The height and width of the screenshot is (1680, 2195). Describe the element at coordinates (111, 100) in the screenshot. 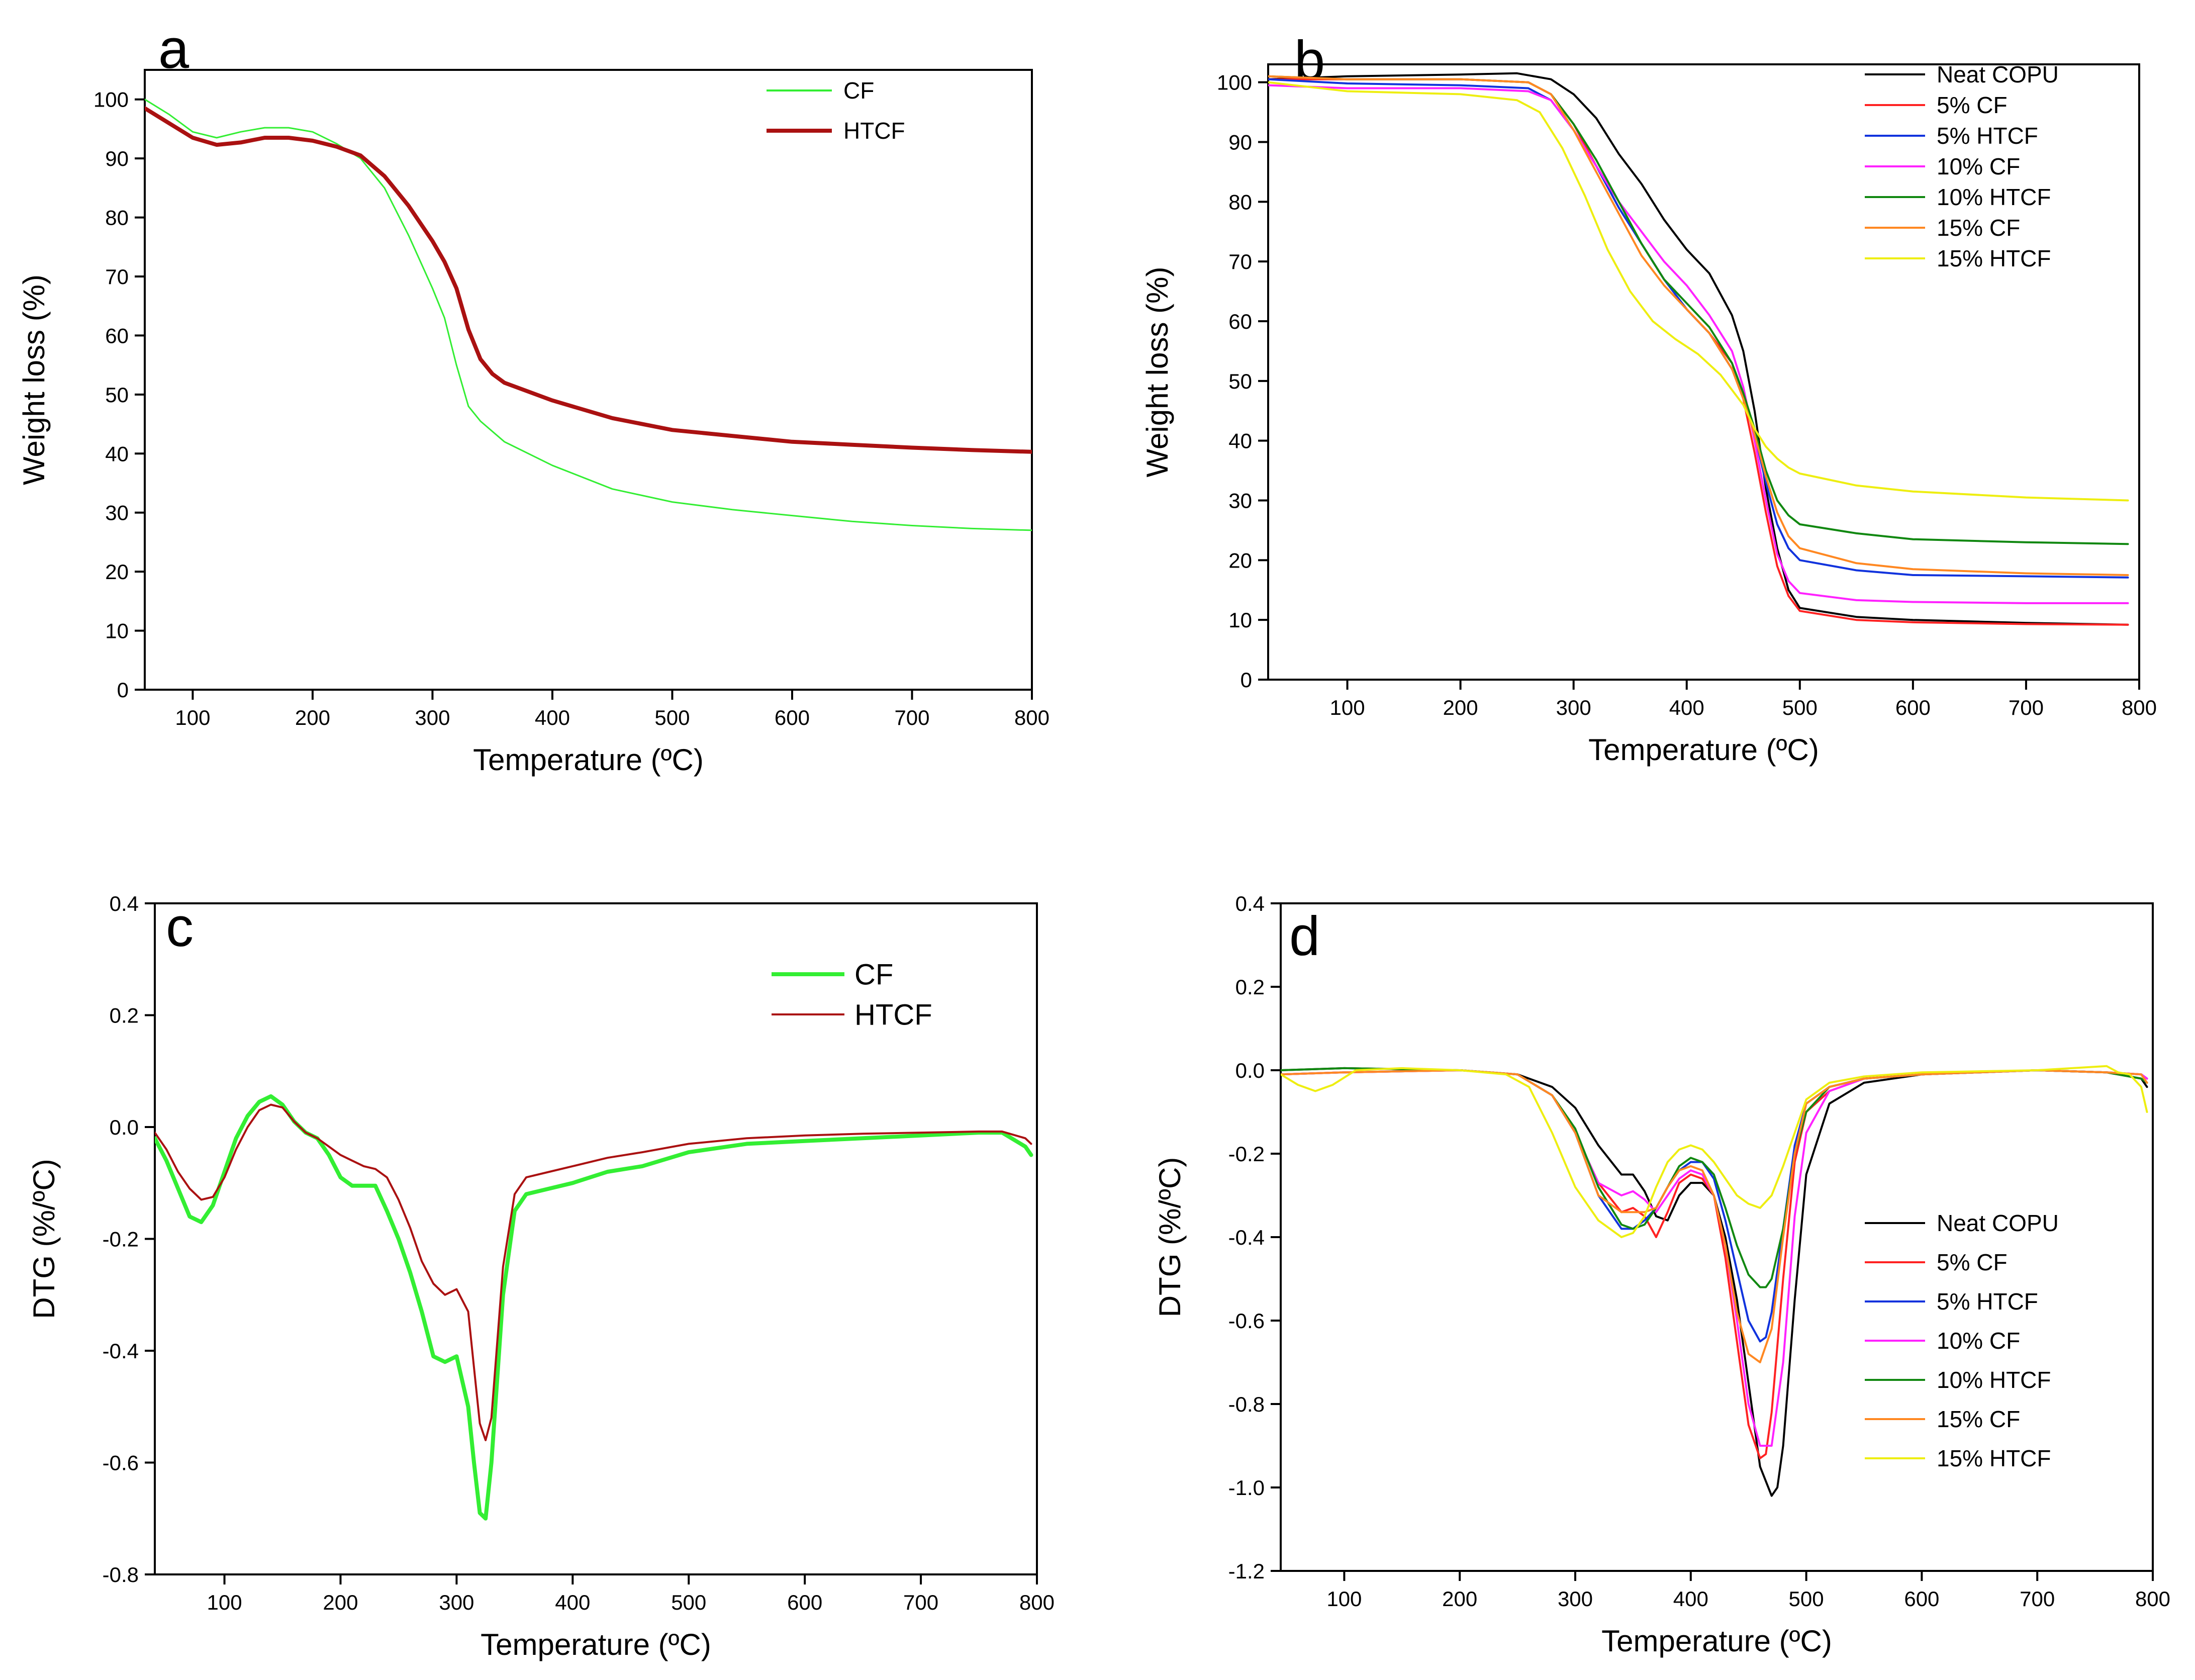

I see `y-tick-label: 100` at that location.